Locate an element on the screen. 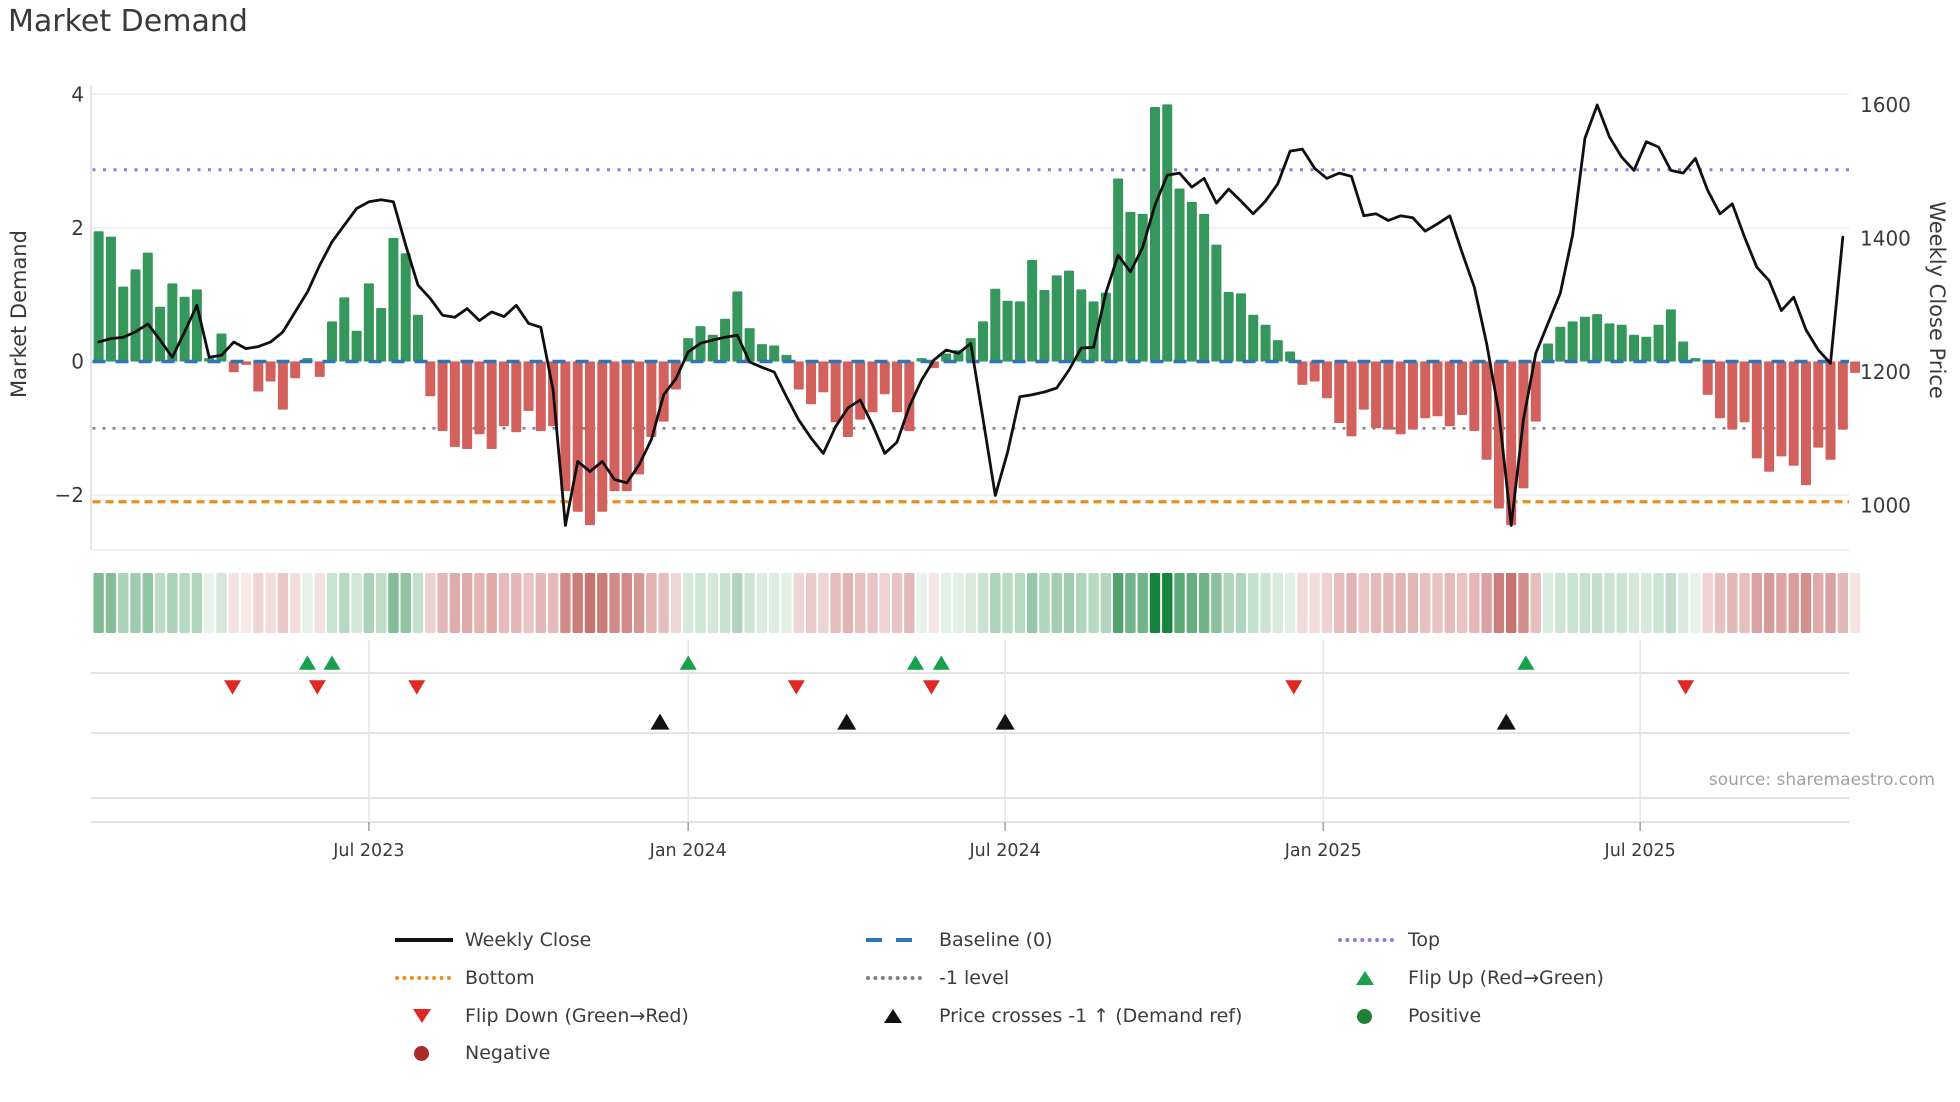 The width and height of the screenshot is (1960, 1102). legend-label: Bottom is located at coordinates (500, 978).